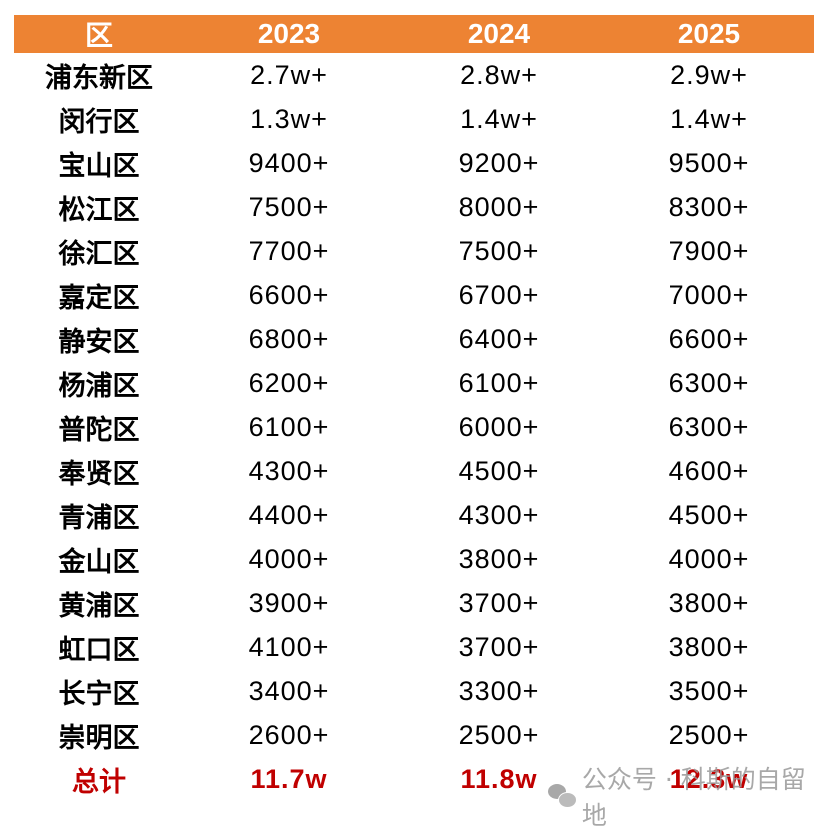 The image size is (830, 832). I want to click on value-2023: 6100+, so click(289, 426).